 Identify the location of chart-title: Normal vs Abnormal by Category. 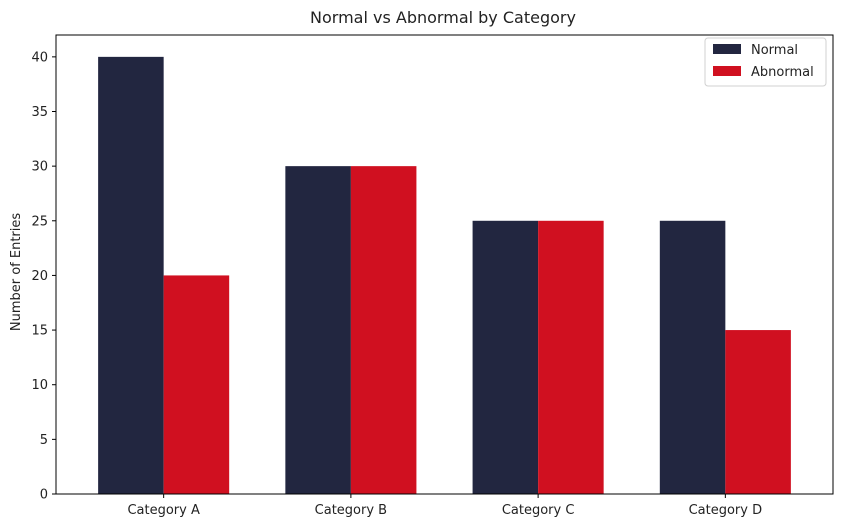
(443, 17).